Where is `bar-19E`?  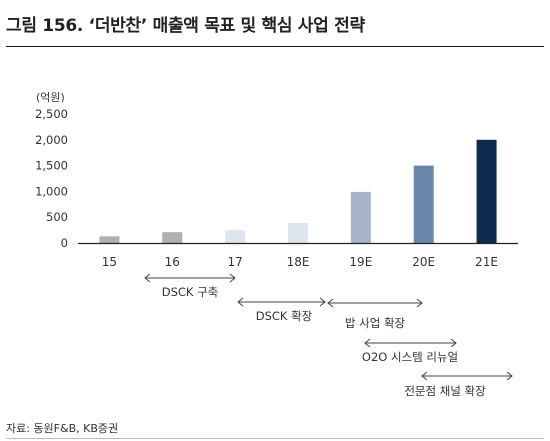
bar-19E is located at coordinates (360, 217).